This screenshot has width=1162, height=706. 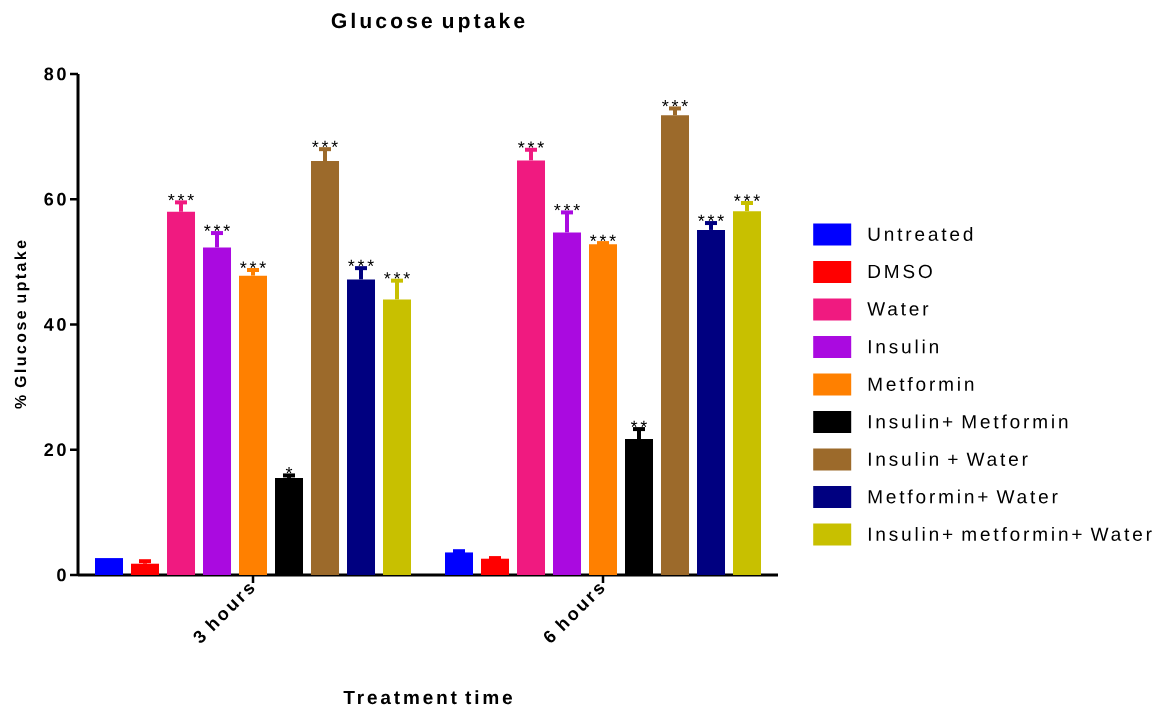 I want to click on y-tick-label: 0, so click(x=61, y=575).